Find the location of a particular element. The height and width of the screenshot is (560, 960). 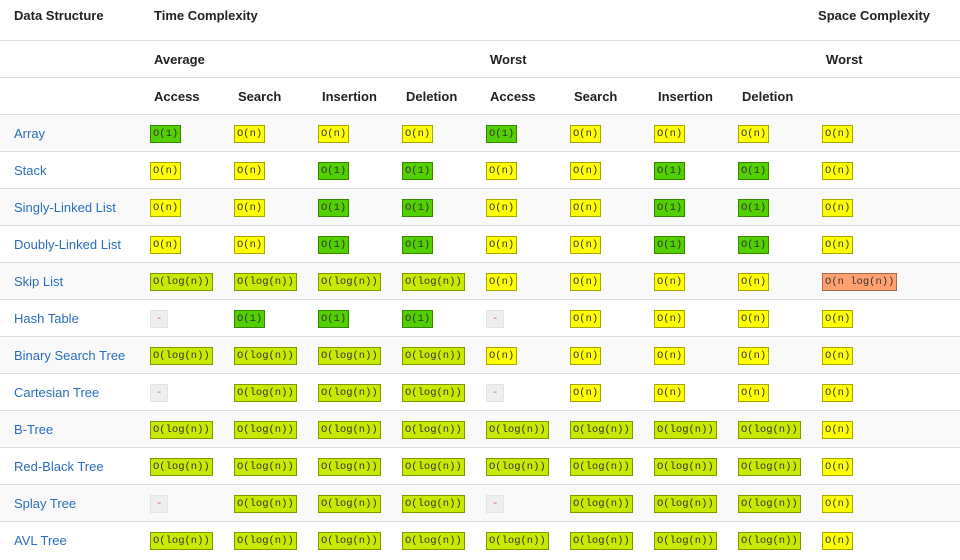

structure-link: Binary Search Tree is located at coordinates (70, 355).